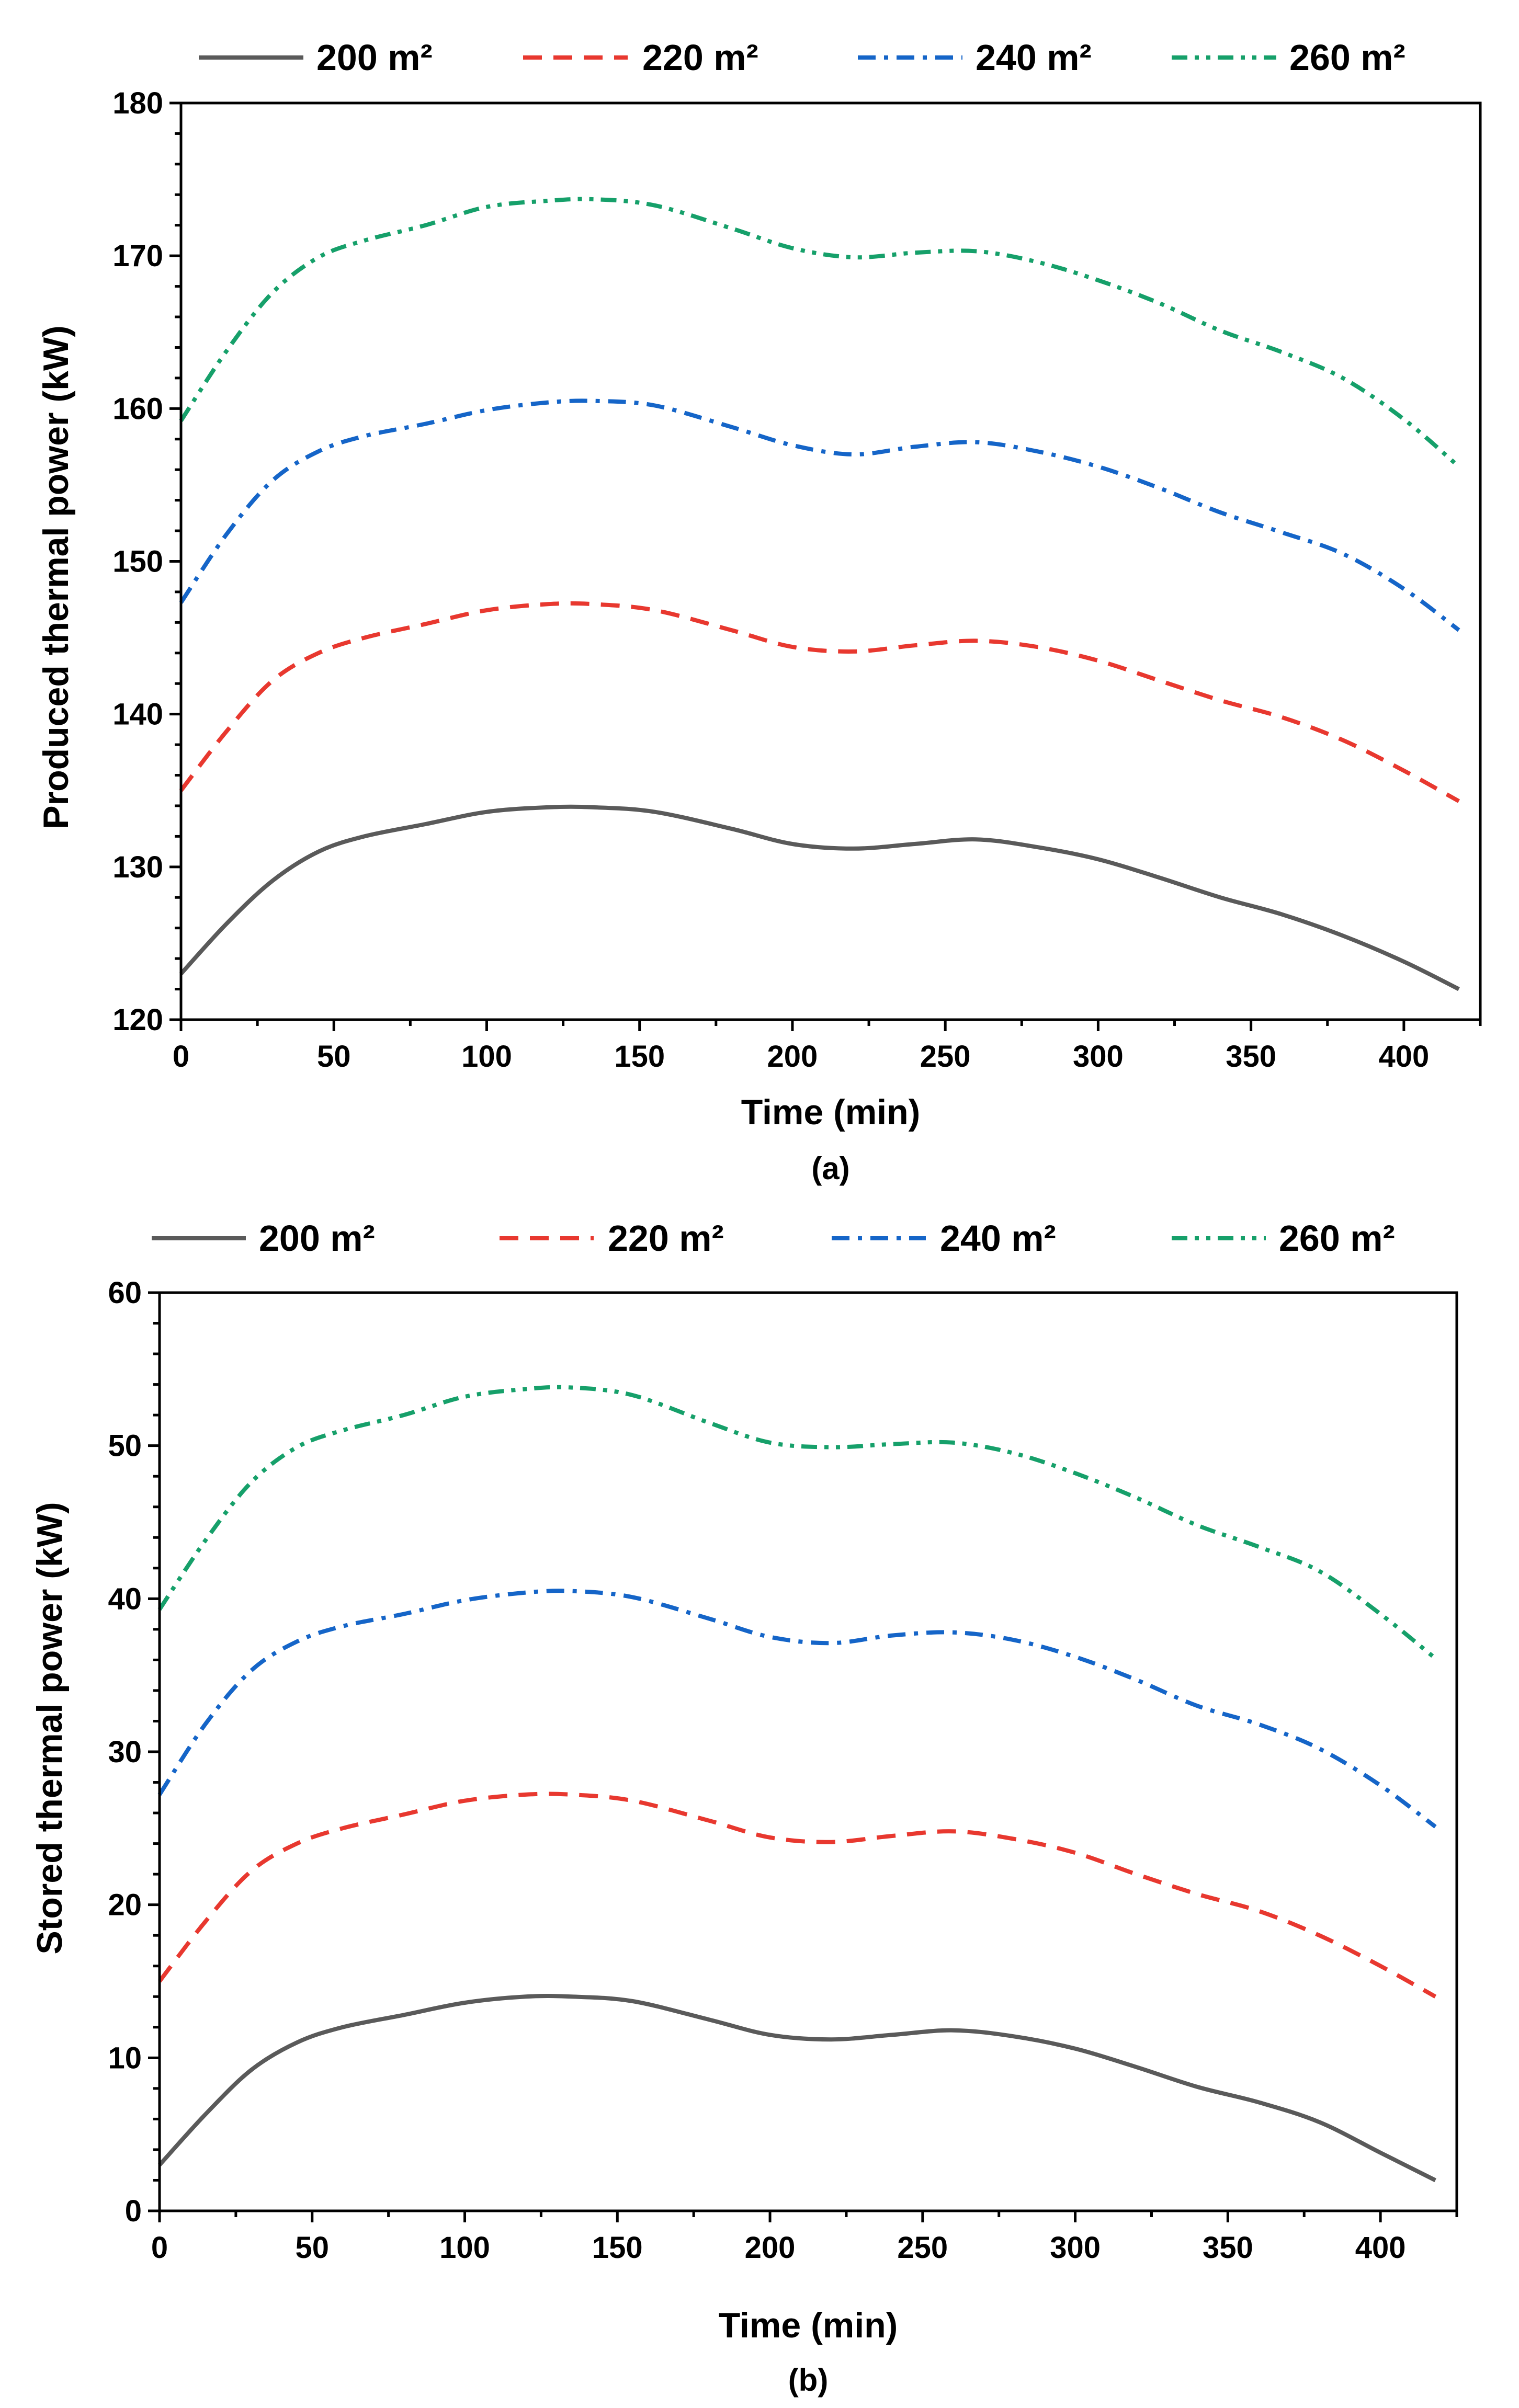  What do you see at coordinates (639, 1057) in the screenshot?
I see `panel-a-x-tick-label: 150` at bounding box center [639, 1057].